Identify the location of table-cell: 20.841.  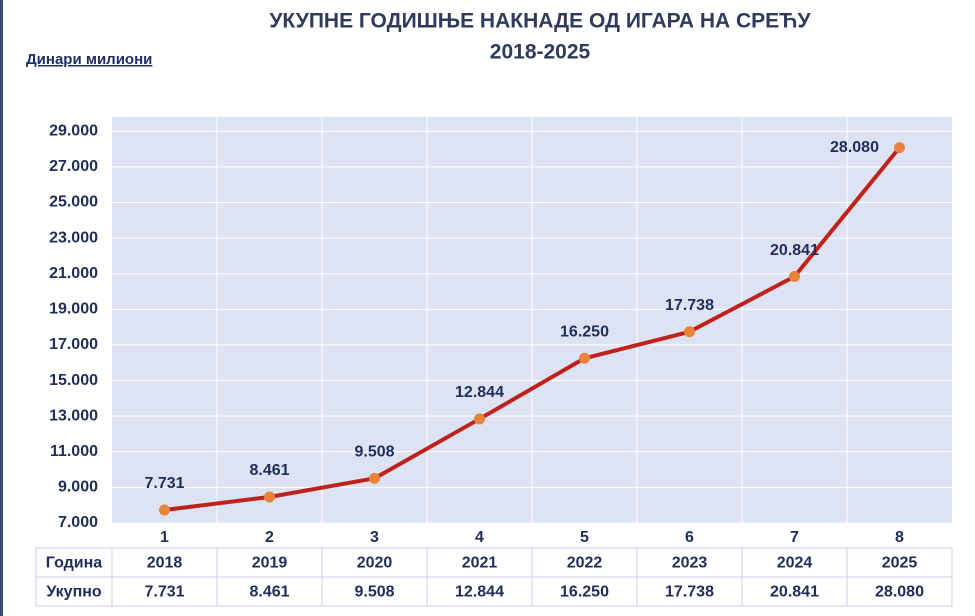
(794, 592).